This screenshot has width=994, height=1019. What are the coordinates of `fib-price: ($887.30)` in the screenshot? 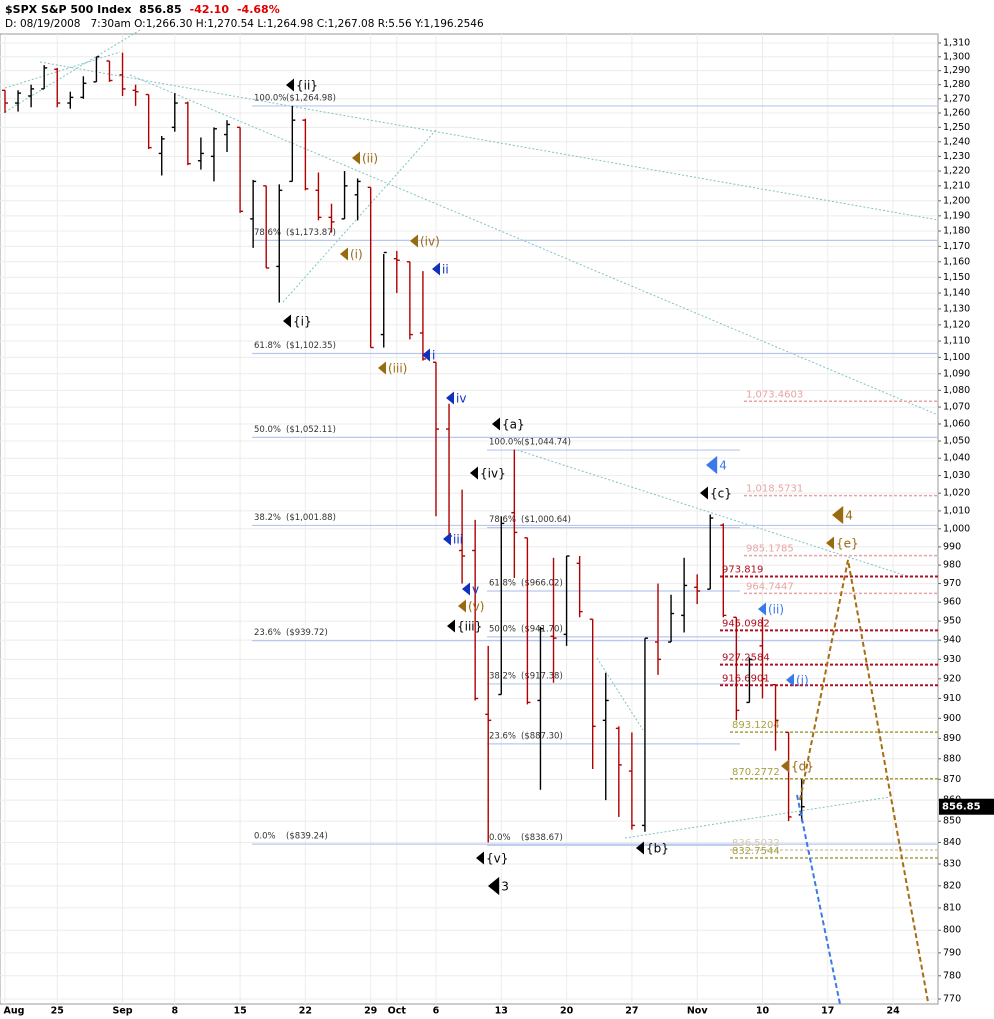 It's located at (542, 736).